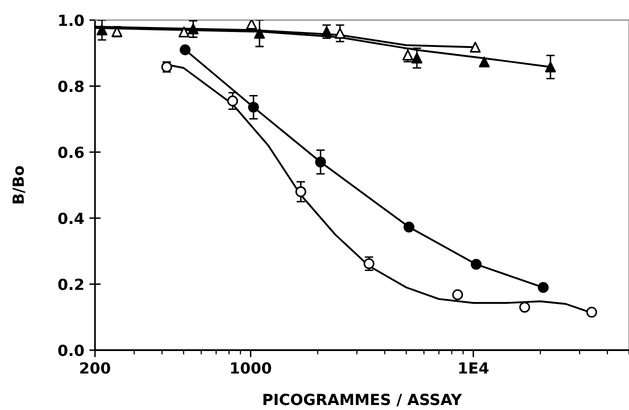  I want to click on x-tick-label: 200, so click(95, 368).